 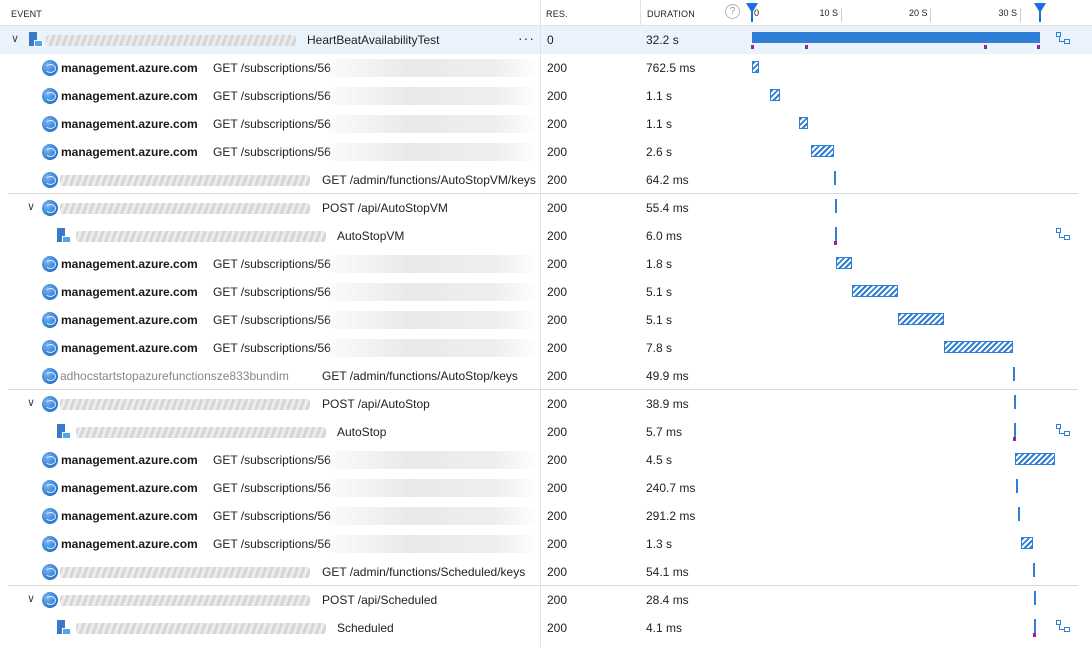 I want to click on timeline-tick-label: 10 S, so click(x=829, y=13).